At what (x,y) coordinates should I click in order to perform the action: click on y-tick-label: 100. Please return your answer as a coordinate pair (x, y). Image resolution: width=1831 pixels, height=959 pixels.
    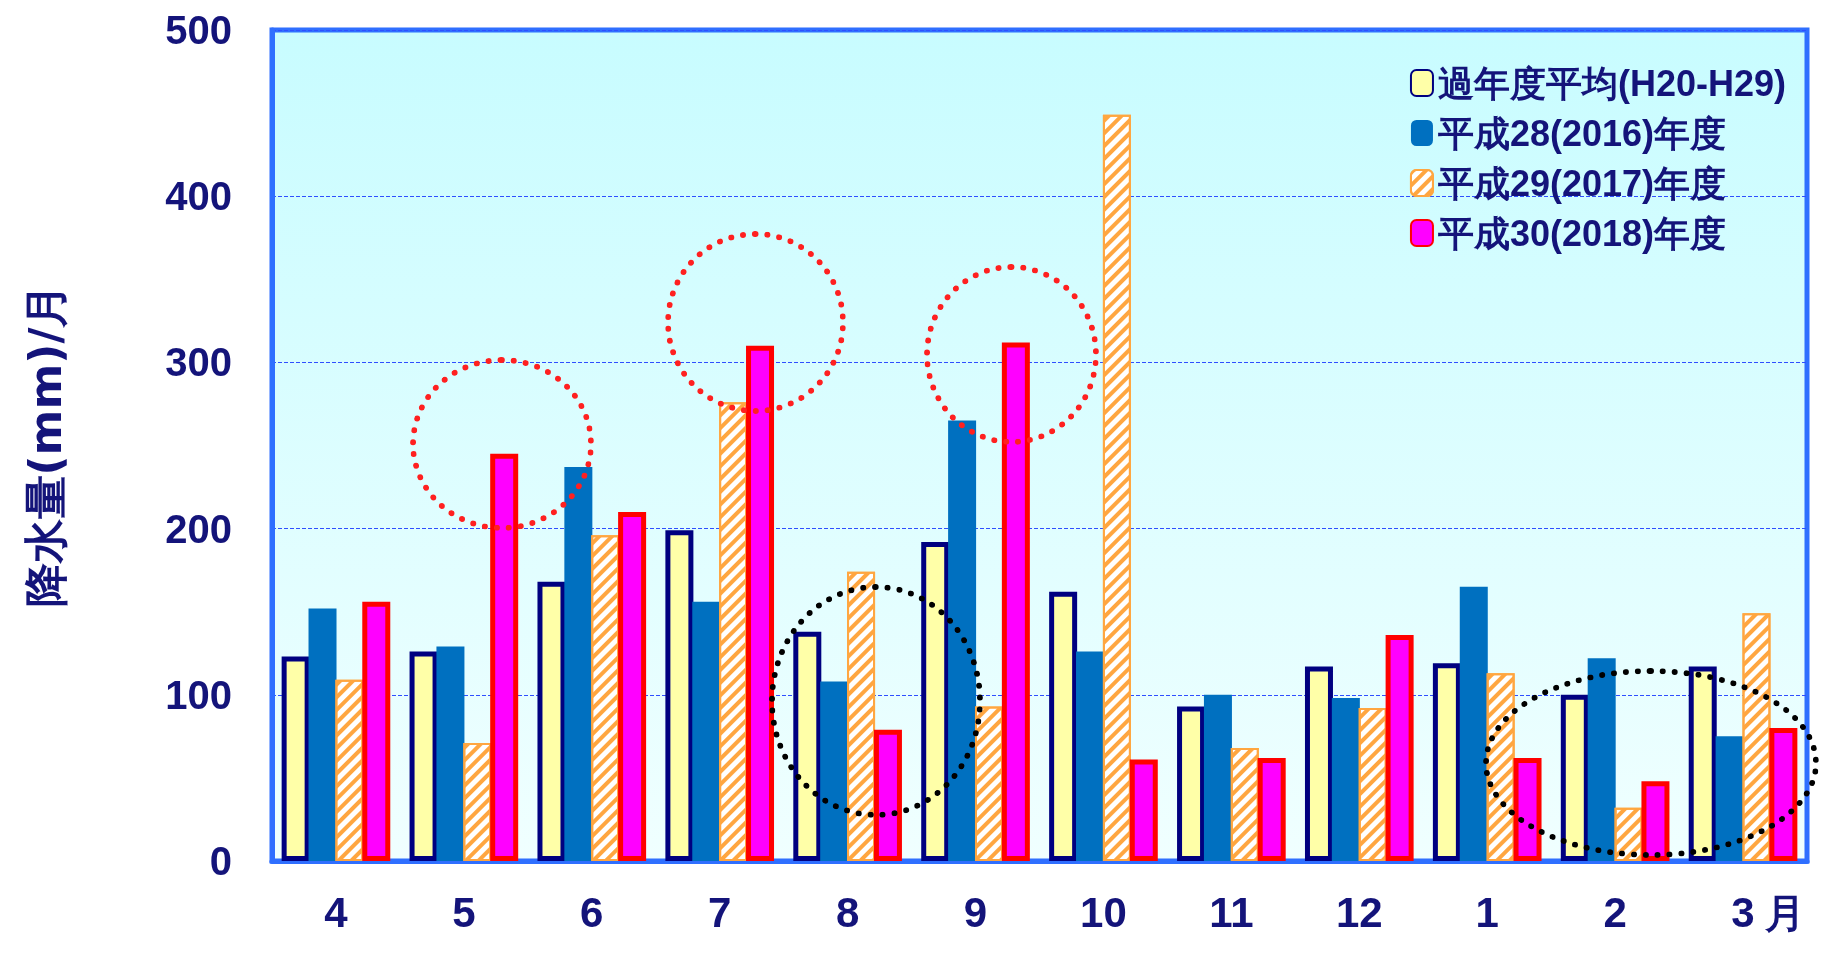
    Looking at the image, I should click on (198, 694).